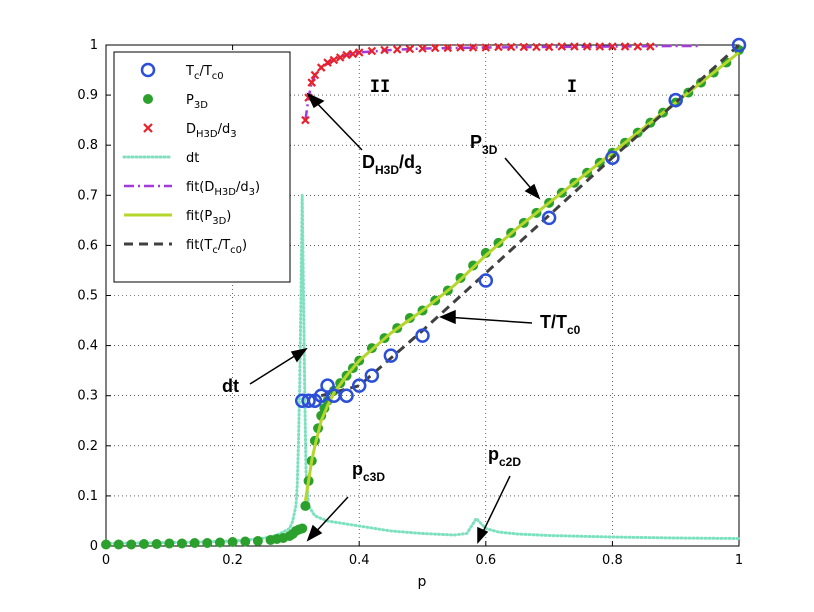 Image resolution: width=814 pixels, height=612 pixels. I want to click on y-tick-label: 0.6, so click(87, 245).